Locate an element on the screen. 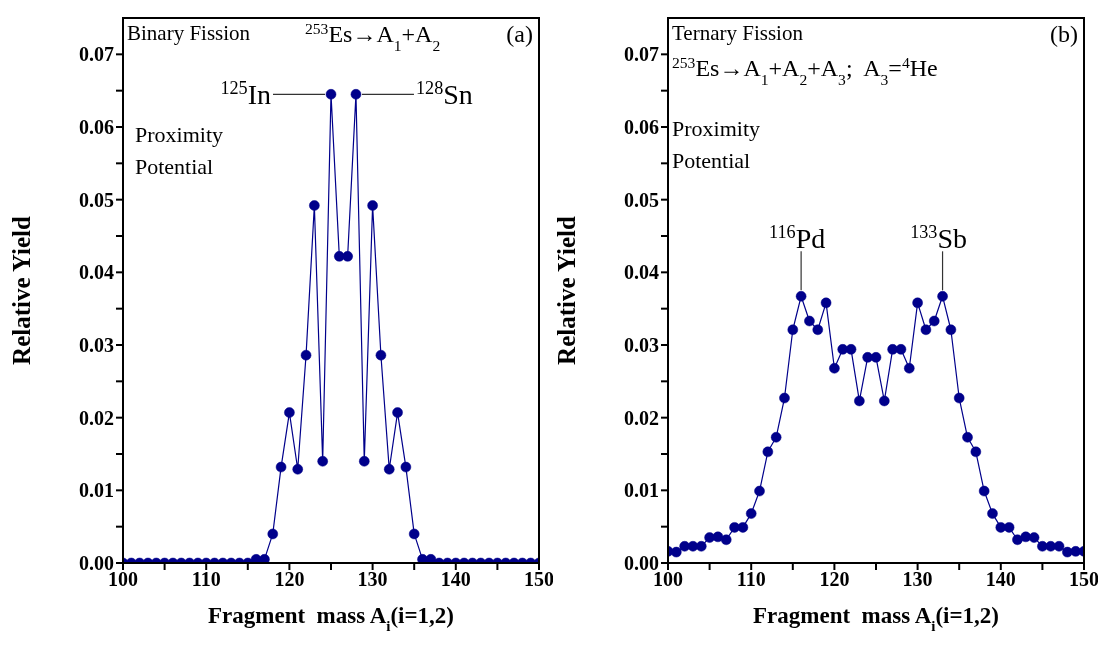 The image size is (1107, 655). annotation: $^{116}$Pd is located at coordinates (797, 238).